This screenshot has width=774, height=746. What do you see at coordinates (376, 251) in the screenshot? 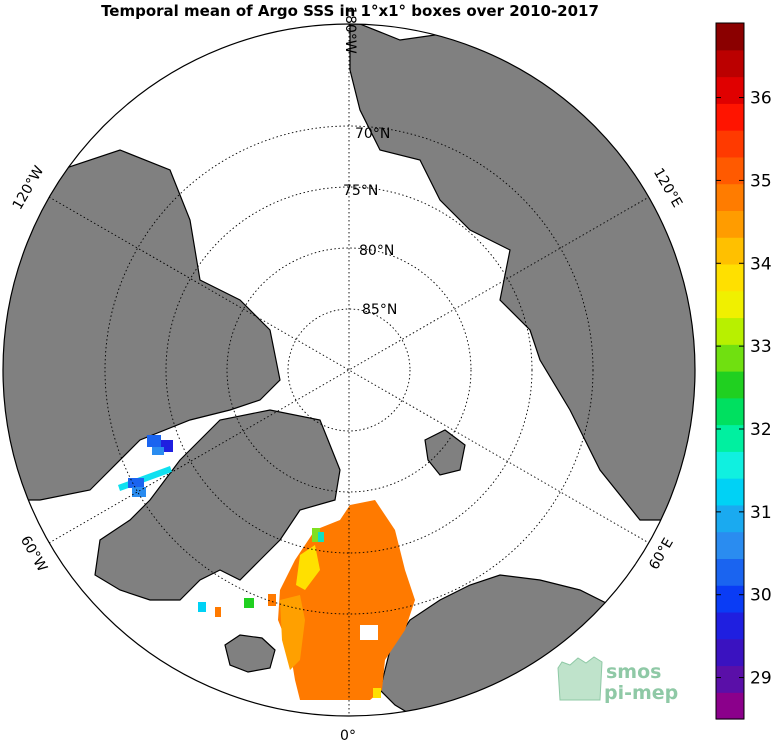
I see `lat-label-80: 80°N` at bounding box center [376, 251].